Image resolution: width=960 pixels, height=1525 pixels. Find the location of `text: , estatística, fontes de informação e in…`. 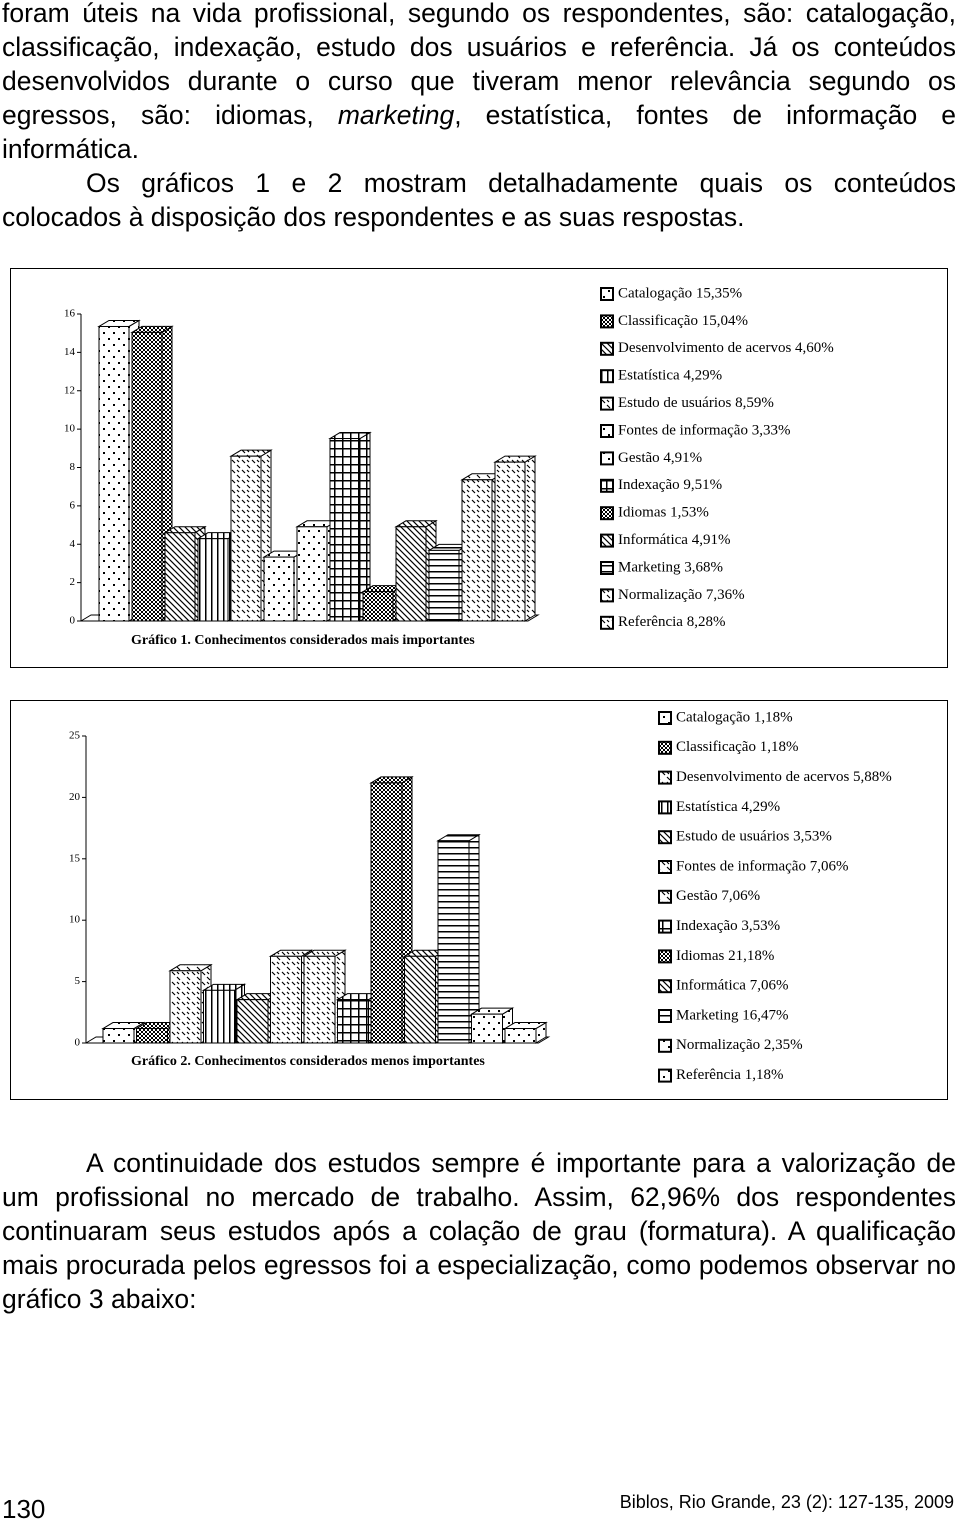

text: , estatística, fontes de informação e in… is located at coordinates (479, 132).